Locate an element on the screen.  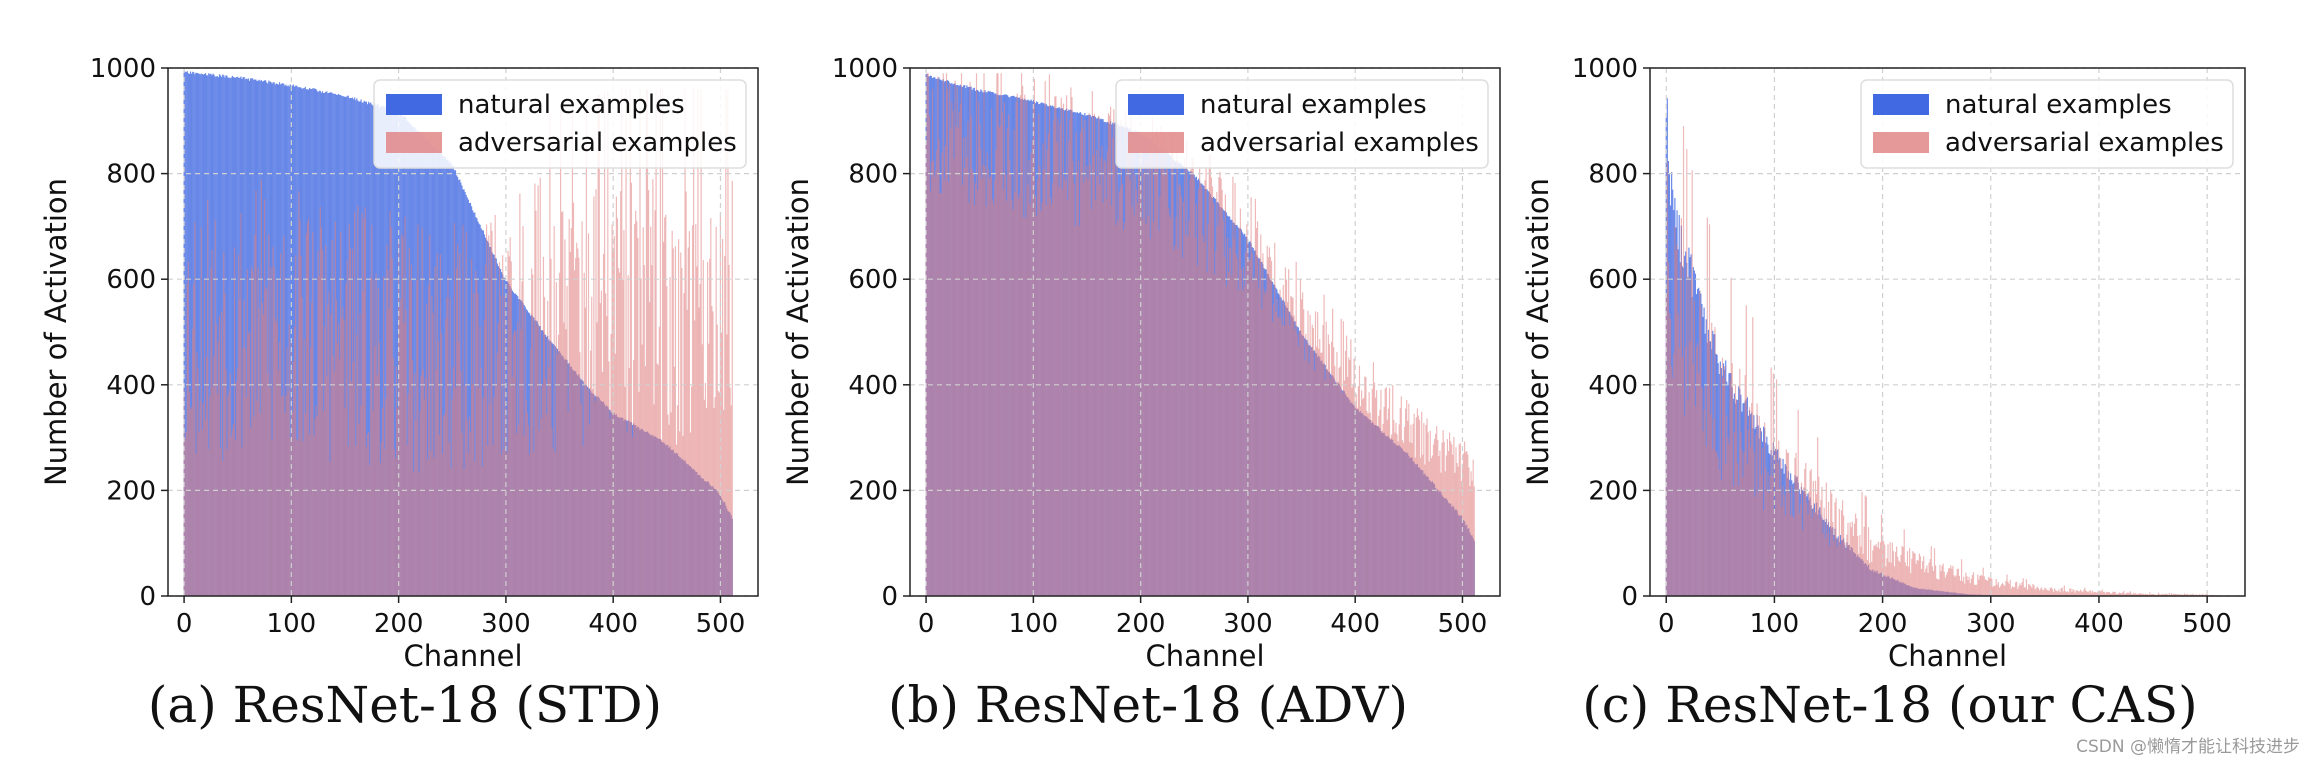
y-tick-label: 1000 is located at coordinates (1605, 69).